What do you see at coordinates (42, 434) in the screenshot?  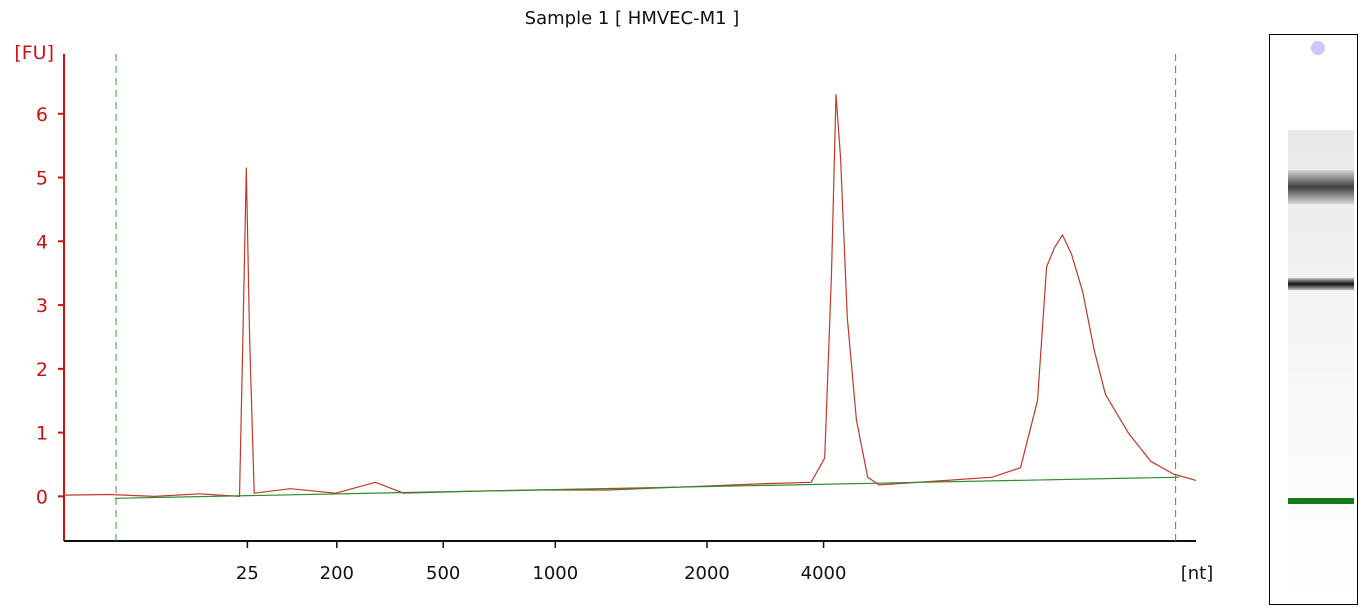 I see `y-tick-label: 1` at bounding box center [42, 434].